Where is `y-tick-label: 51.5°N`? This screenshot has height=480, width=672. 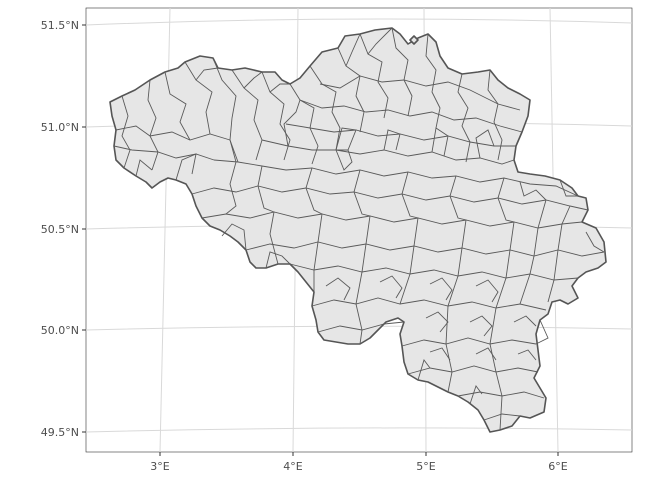
y-tick-label: 51.5°N is located at coordinates (60, 25).